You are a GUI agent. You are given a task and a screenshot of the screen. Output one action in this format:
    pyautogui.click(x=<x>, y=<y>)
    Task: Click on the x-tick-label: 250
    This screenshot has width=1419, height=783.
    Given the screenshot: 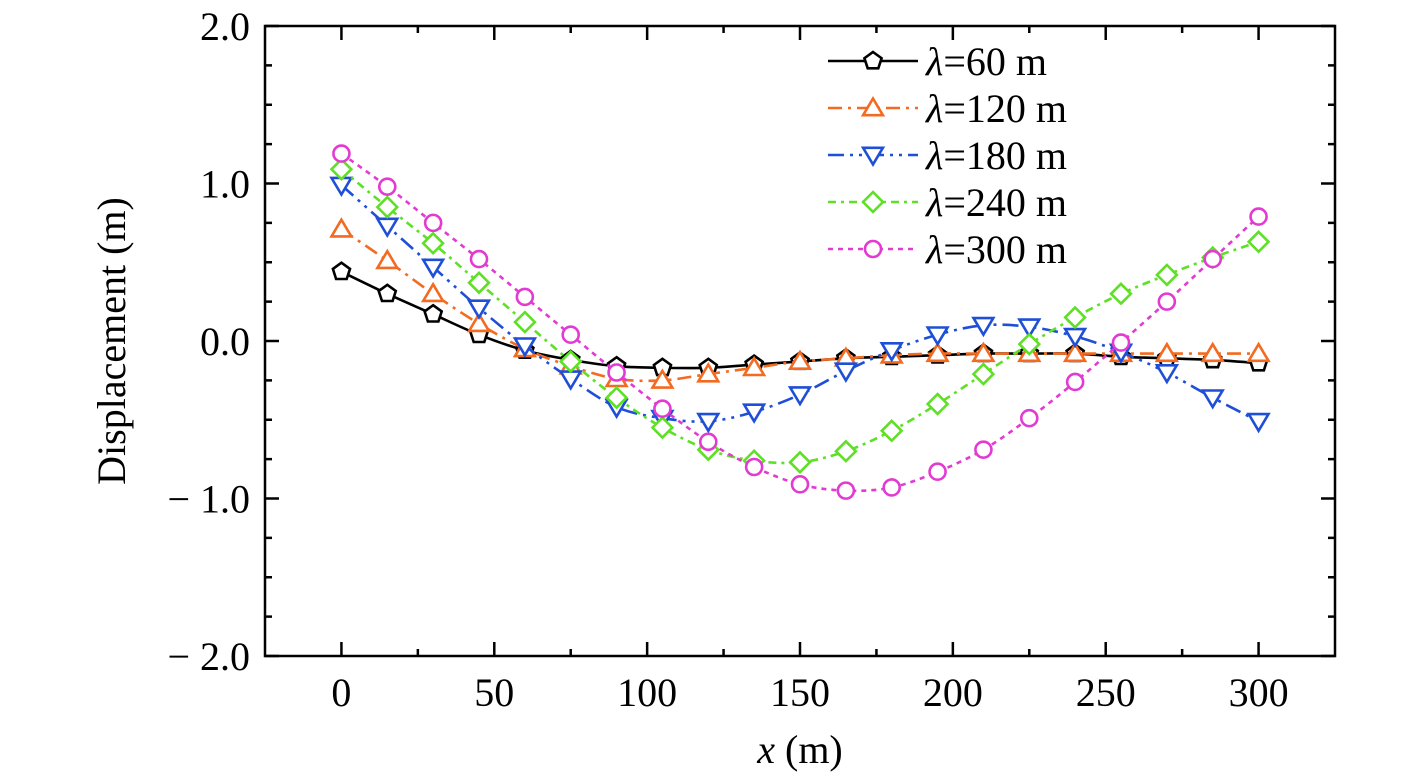 What is the action you would take?
    pyautogui.click(x=1106, y=692)
    